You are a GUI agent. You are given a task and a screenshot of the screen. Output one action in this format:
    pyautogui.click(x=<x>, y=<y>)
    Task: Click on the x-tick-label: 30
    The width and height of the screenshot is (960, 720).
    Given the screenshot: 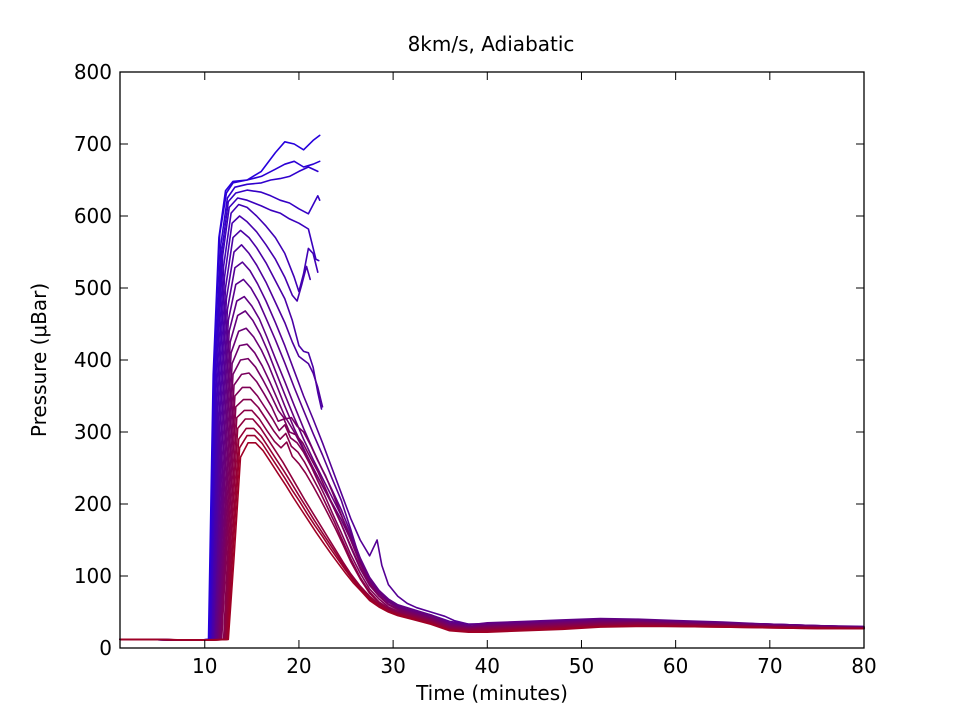 What is the action you would take?
    pyautogui.click(x=392, y=666)
    